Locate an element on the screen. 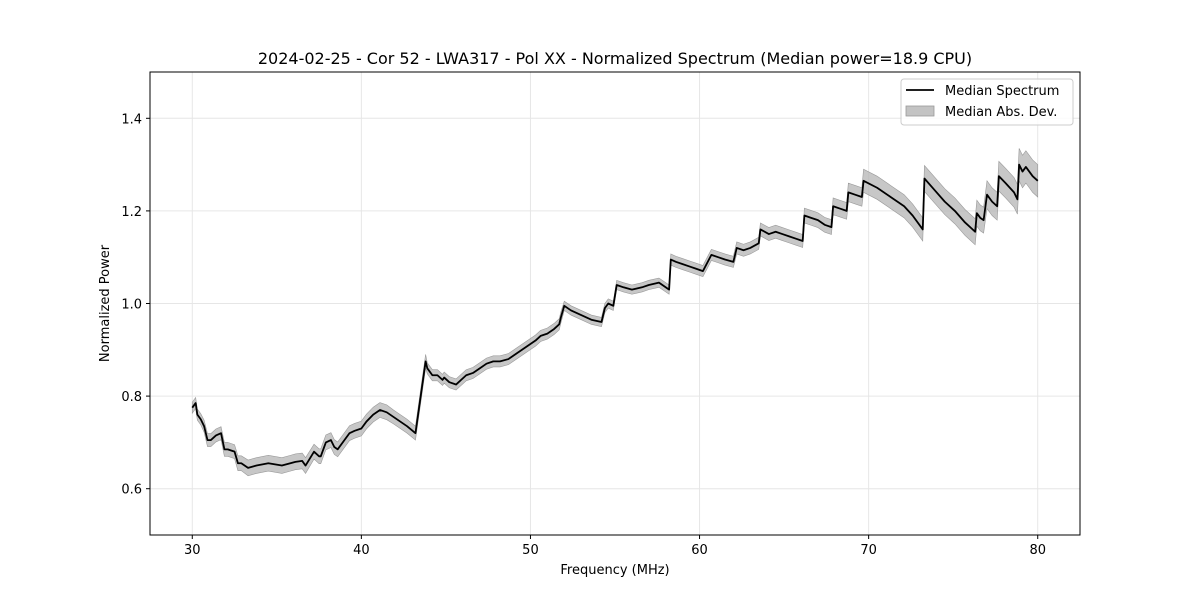 Image resolution: width=1200 pixels, height=600 pixels. x-tick-label: 60 is located at coordinates (699, 550).